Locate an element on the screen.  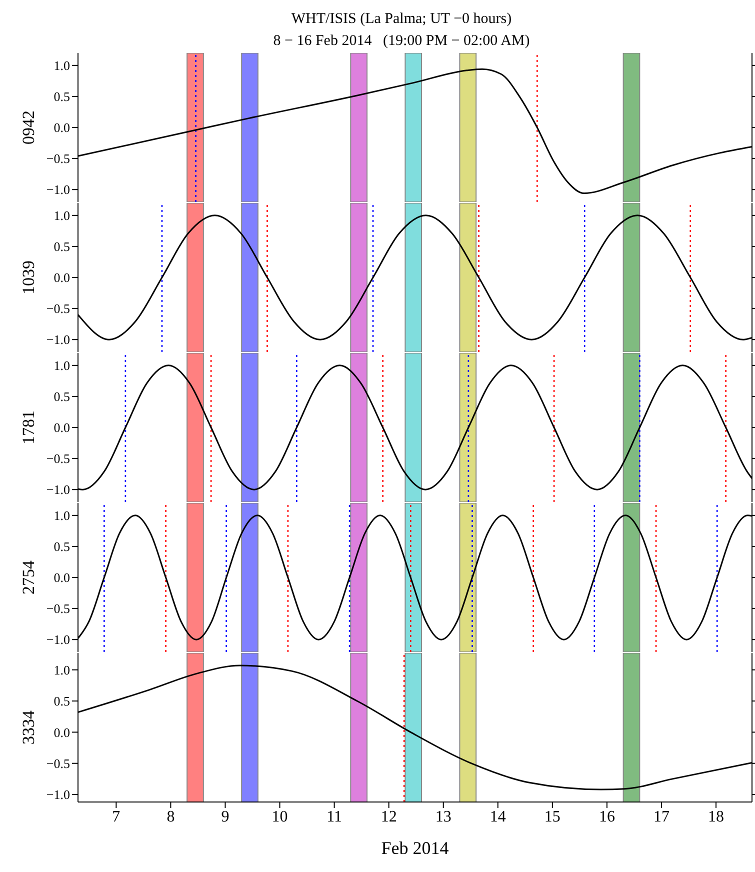
x-tick-label: 8 is located at coordinates (170, 817).